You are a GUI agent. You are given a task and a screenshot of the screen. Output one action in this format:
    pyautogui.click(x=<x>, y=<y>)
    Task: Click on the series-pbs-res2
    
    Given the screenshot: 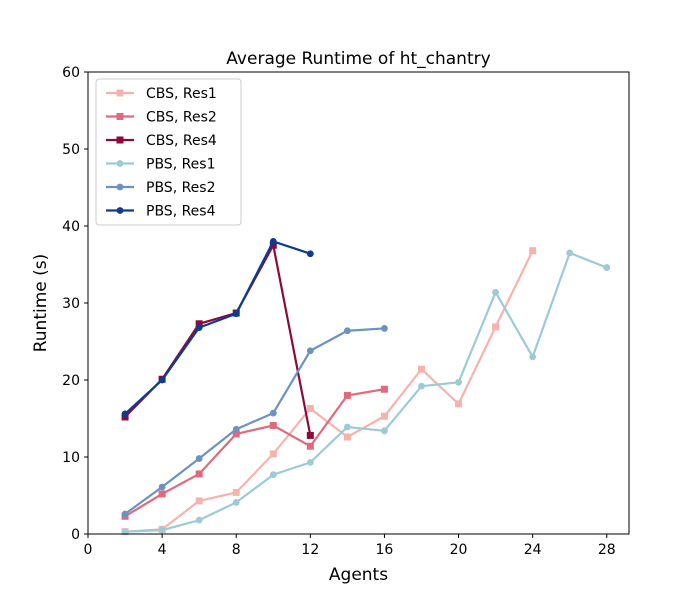 What is the action you would take?
    pyautogui.click(x=254, y=421)
    